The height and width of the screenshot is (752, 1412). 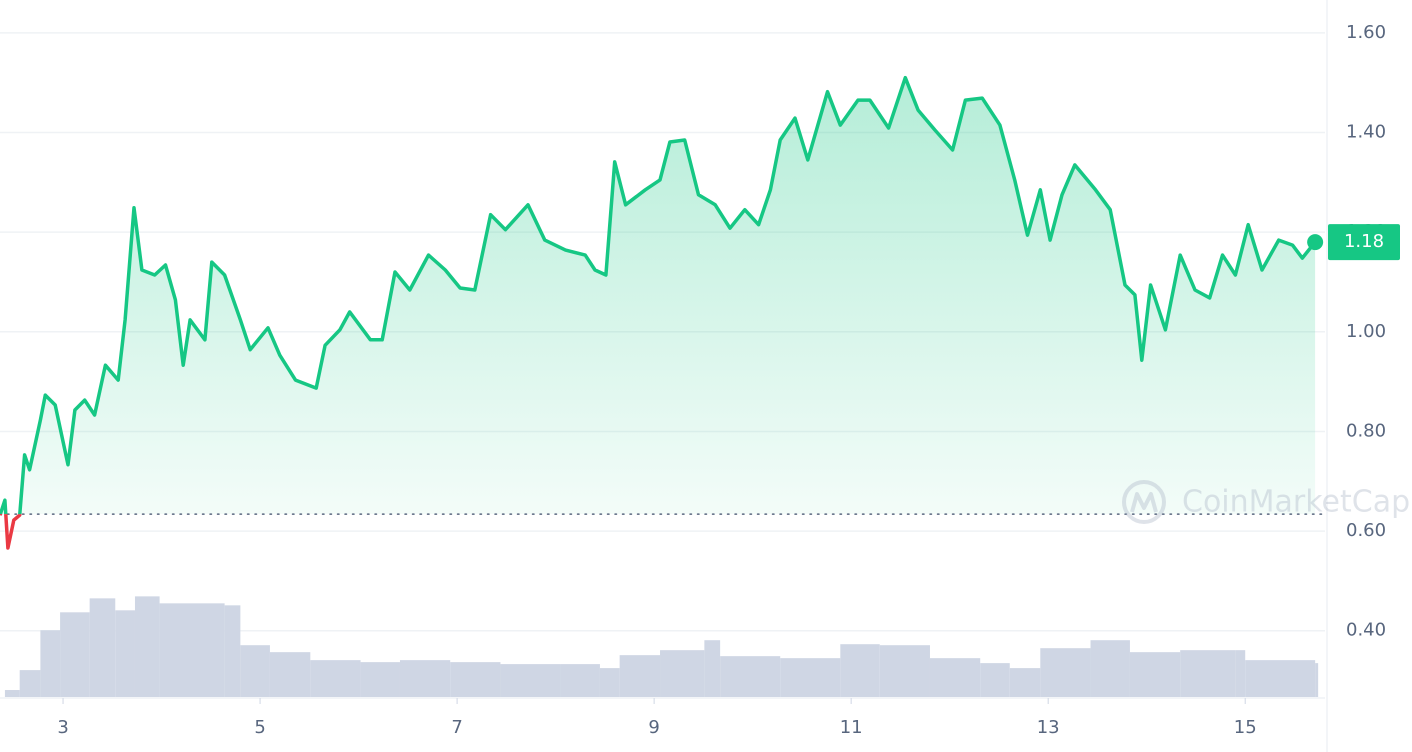 What do you see at coordinates (1366, 32) in the screenshot?
I see `y-tick-label: 1.60` at bounding box center [1366, 32].